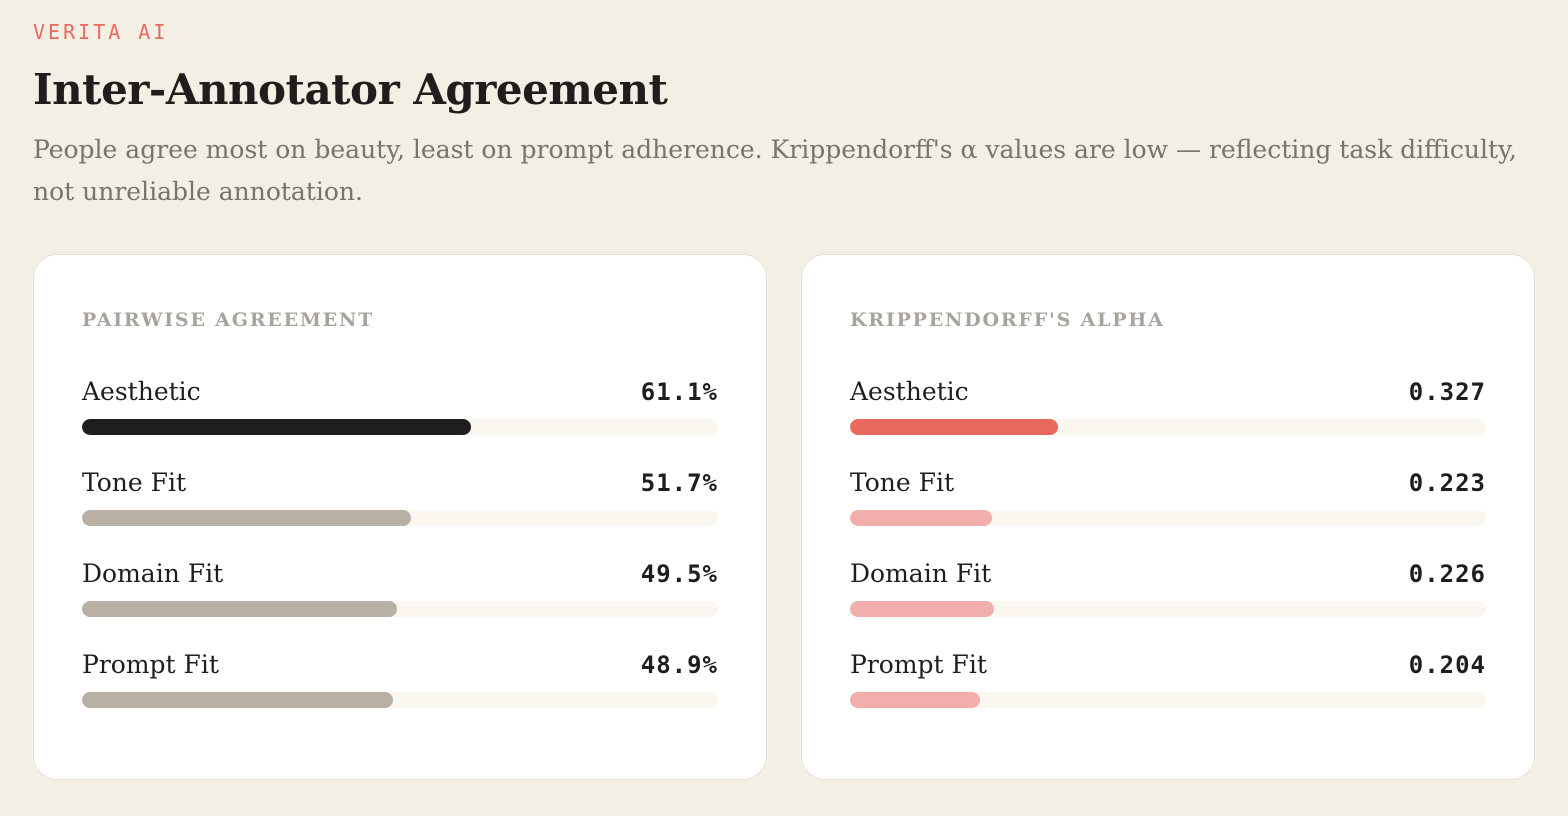 Image resolution: width=1568 pixels, height=816 pixels. What do you see at coordinates (1447, 483) in the screenshot?
I see `bar-value-label: 0.223` at bounding box center [1447, 483].